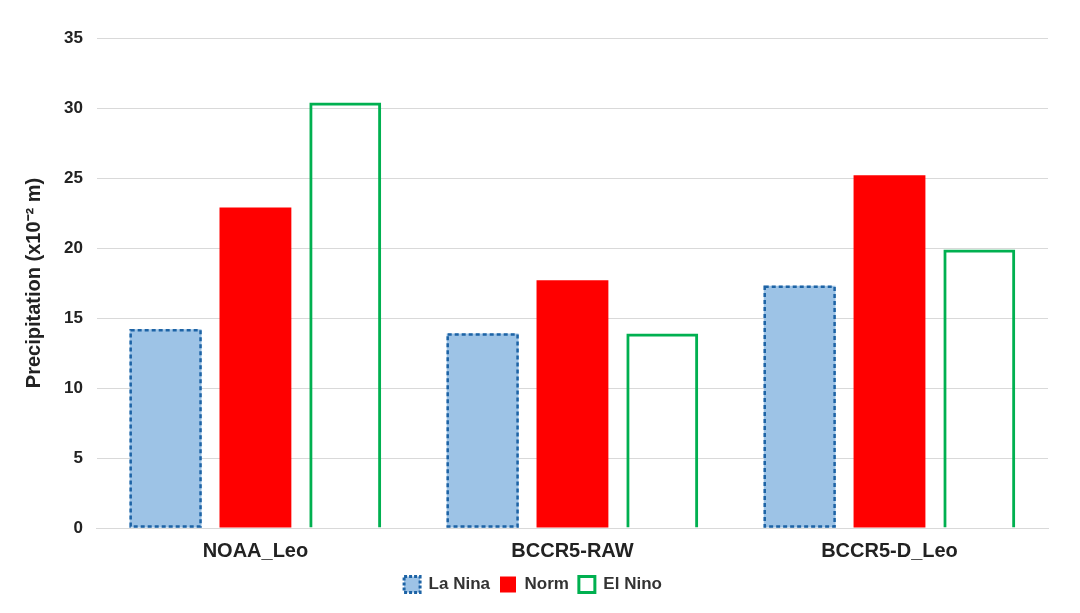  Describe the element at coordinates (73, 247) in the screenshot. I see `y-tick-label: 20` at that location.